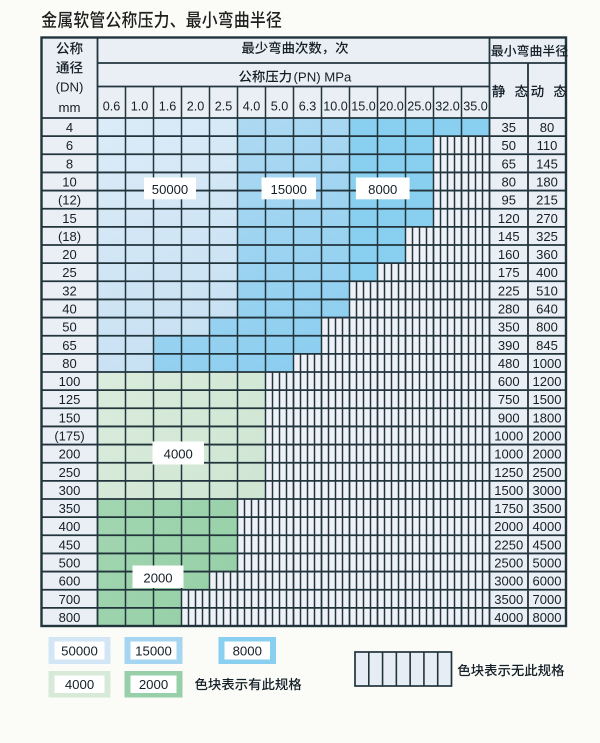 The width and height of the screenshot is (600, 743). Describe the element at coordinates (509, 345) in the screenshot. I see `svg-text: 390` at that location.